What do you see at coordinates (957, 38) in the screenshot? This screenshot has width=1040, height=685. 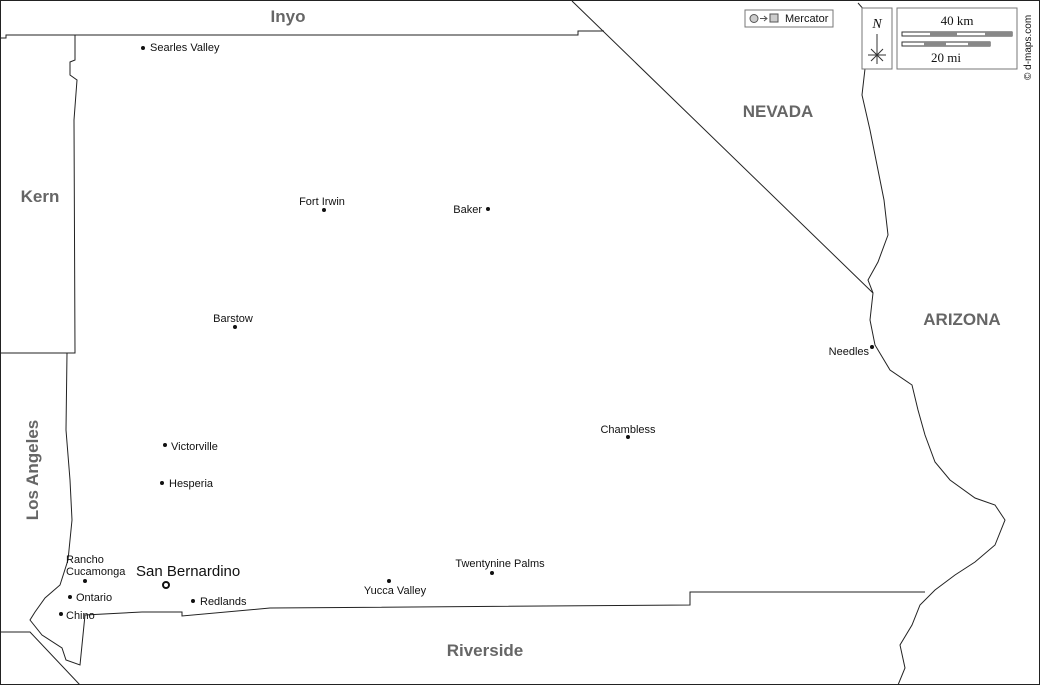 I see `scale-box` at bounding box center [957, 38].